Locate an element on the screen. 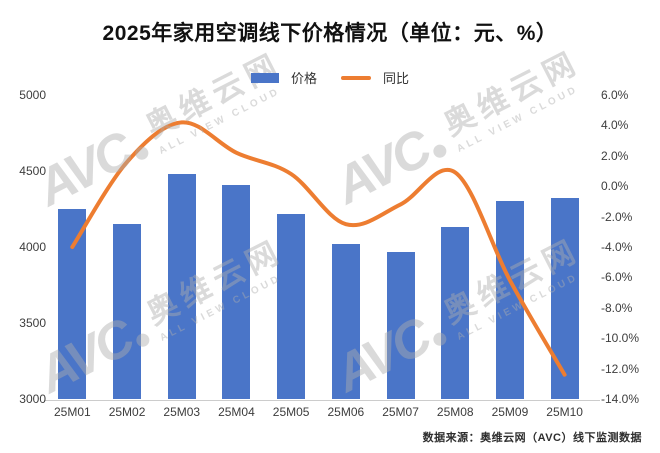 The image size is (660, 453). x-axis-label: 25M02 is located at coordinates (127, 412).